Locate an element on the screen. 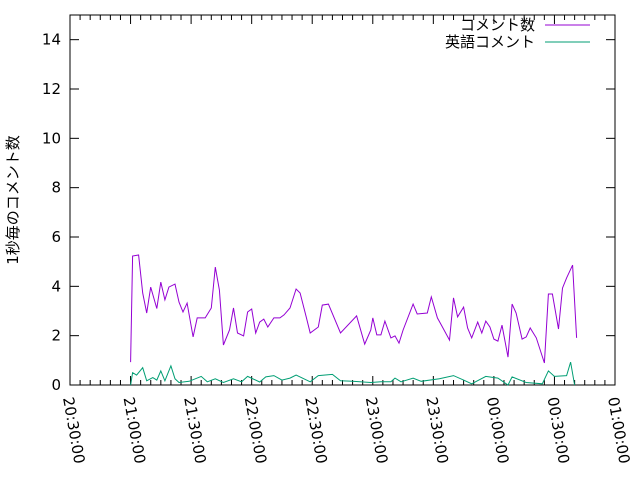  y-tick-label: 12 is located at coordinates (51, 89).